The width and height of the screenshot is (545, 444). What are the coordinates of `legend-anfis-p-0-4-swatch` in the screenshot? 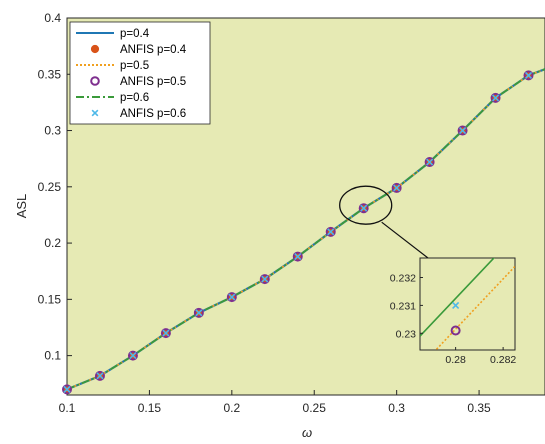 It's located at (95, 49).